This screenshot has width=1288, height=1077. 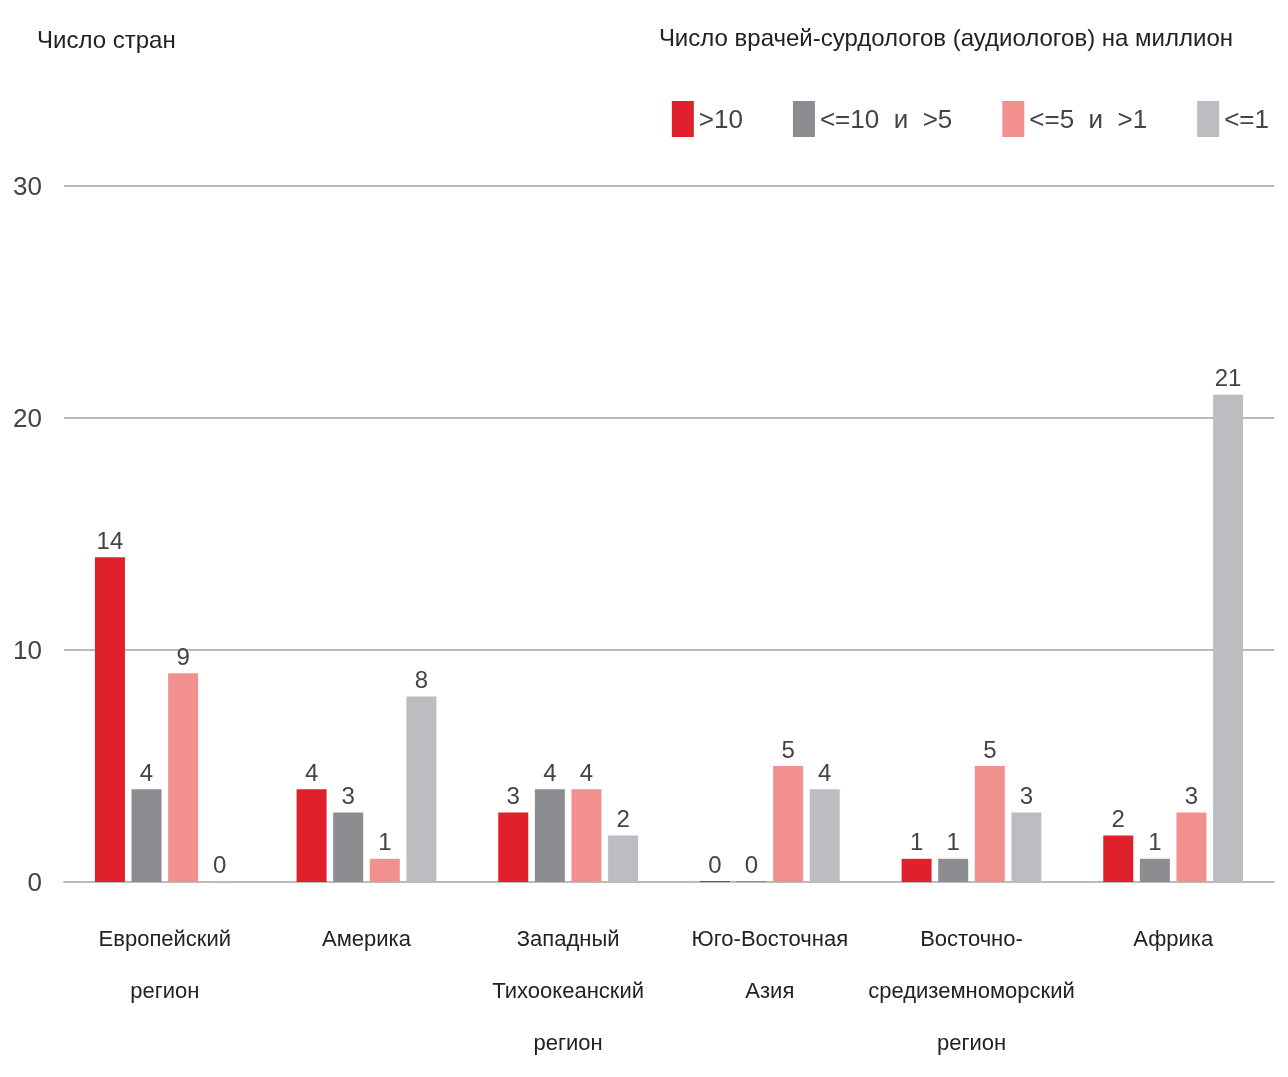 What do you see at coordinates (367, 938) in the screenshot?
I see `x-tick-label: Америка` at bounding box center [367, 938].